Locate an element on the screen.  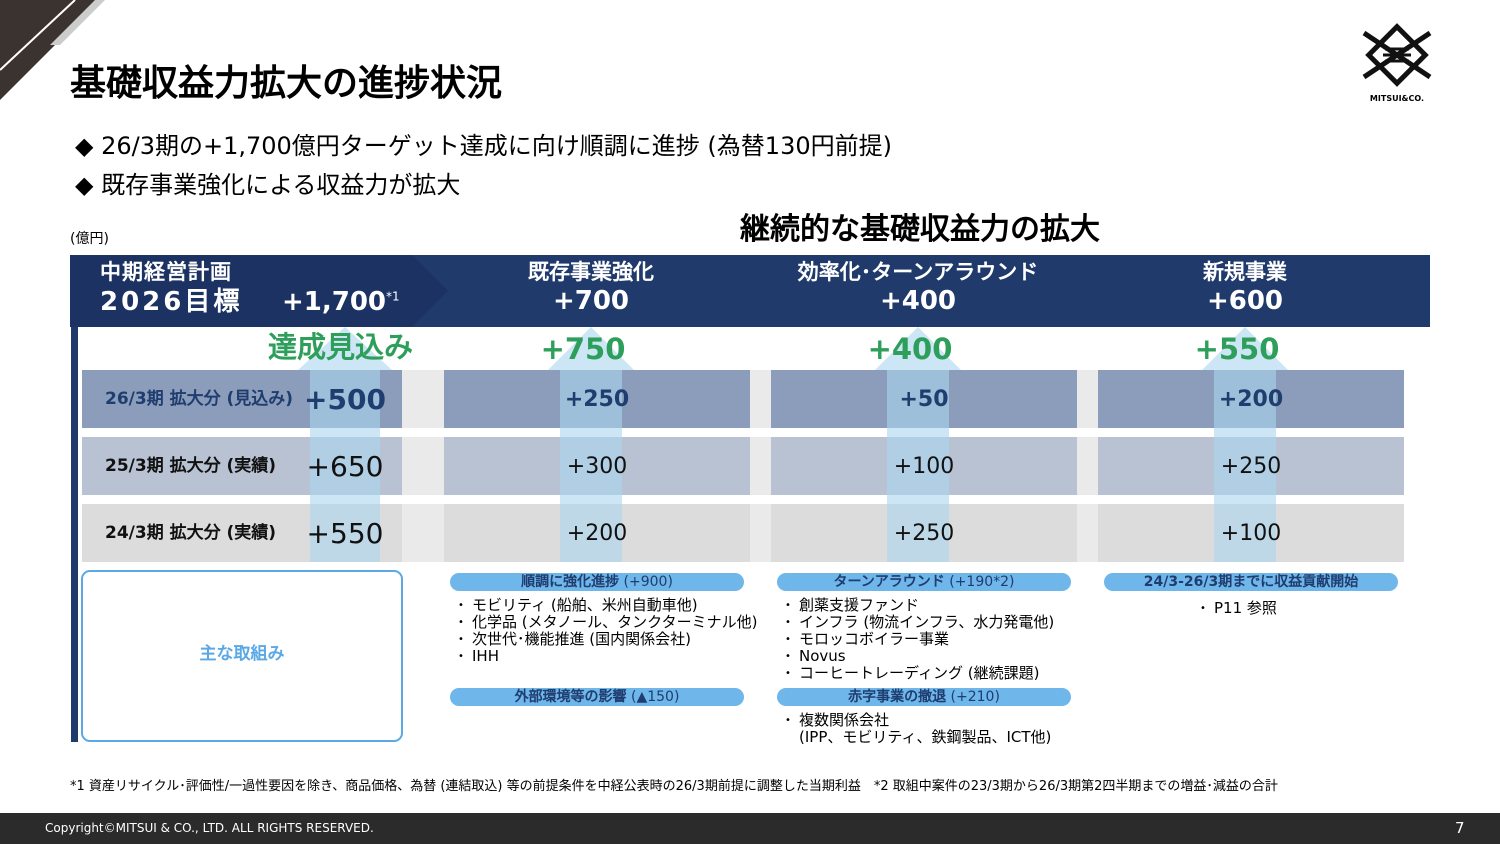
column-target: +400 is located at coordinates (918, 301).